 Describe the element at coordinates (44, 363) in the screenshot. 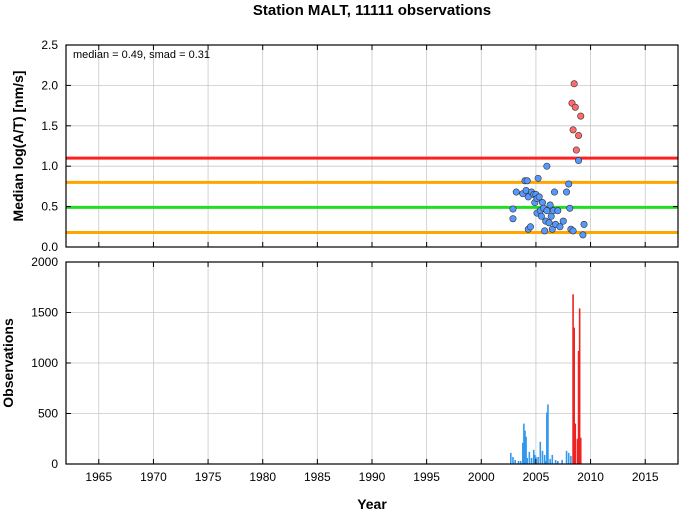

I see `y-tick-label: 1000` at that location.